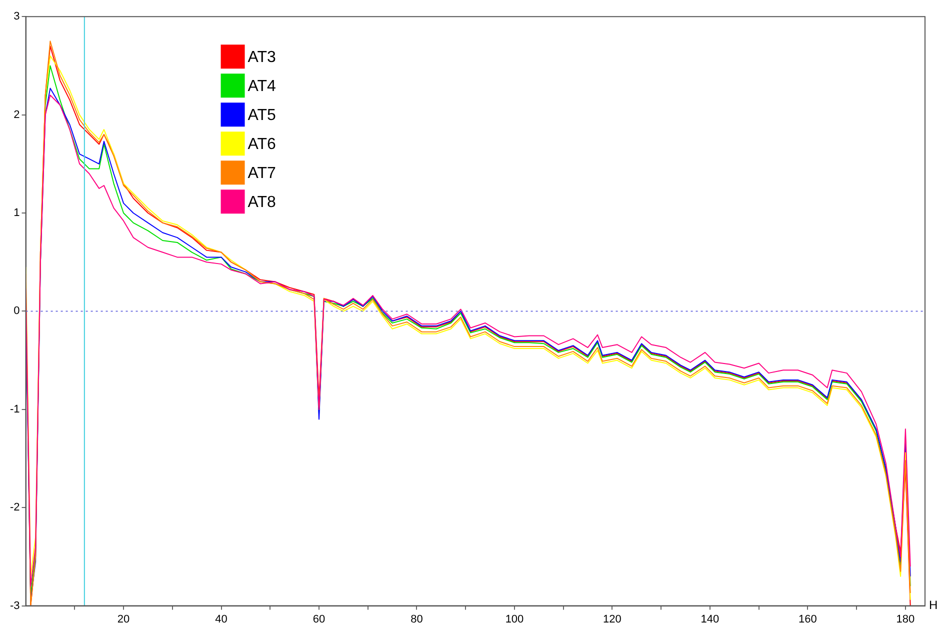 The image size is (951, 637). Describe the element at coordinates (123, 619) in the screenshot. I see `x-tick-label: 20` at that location.